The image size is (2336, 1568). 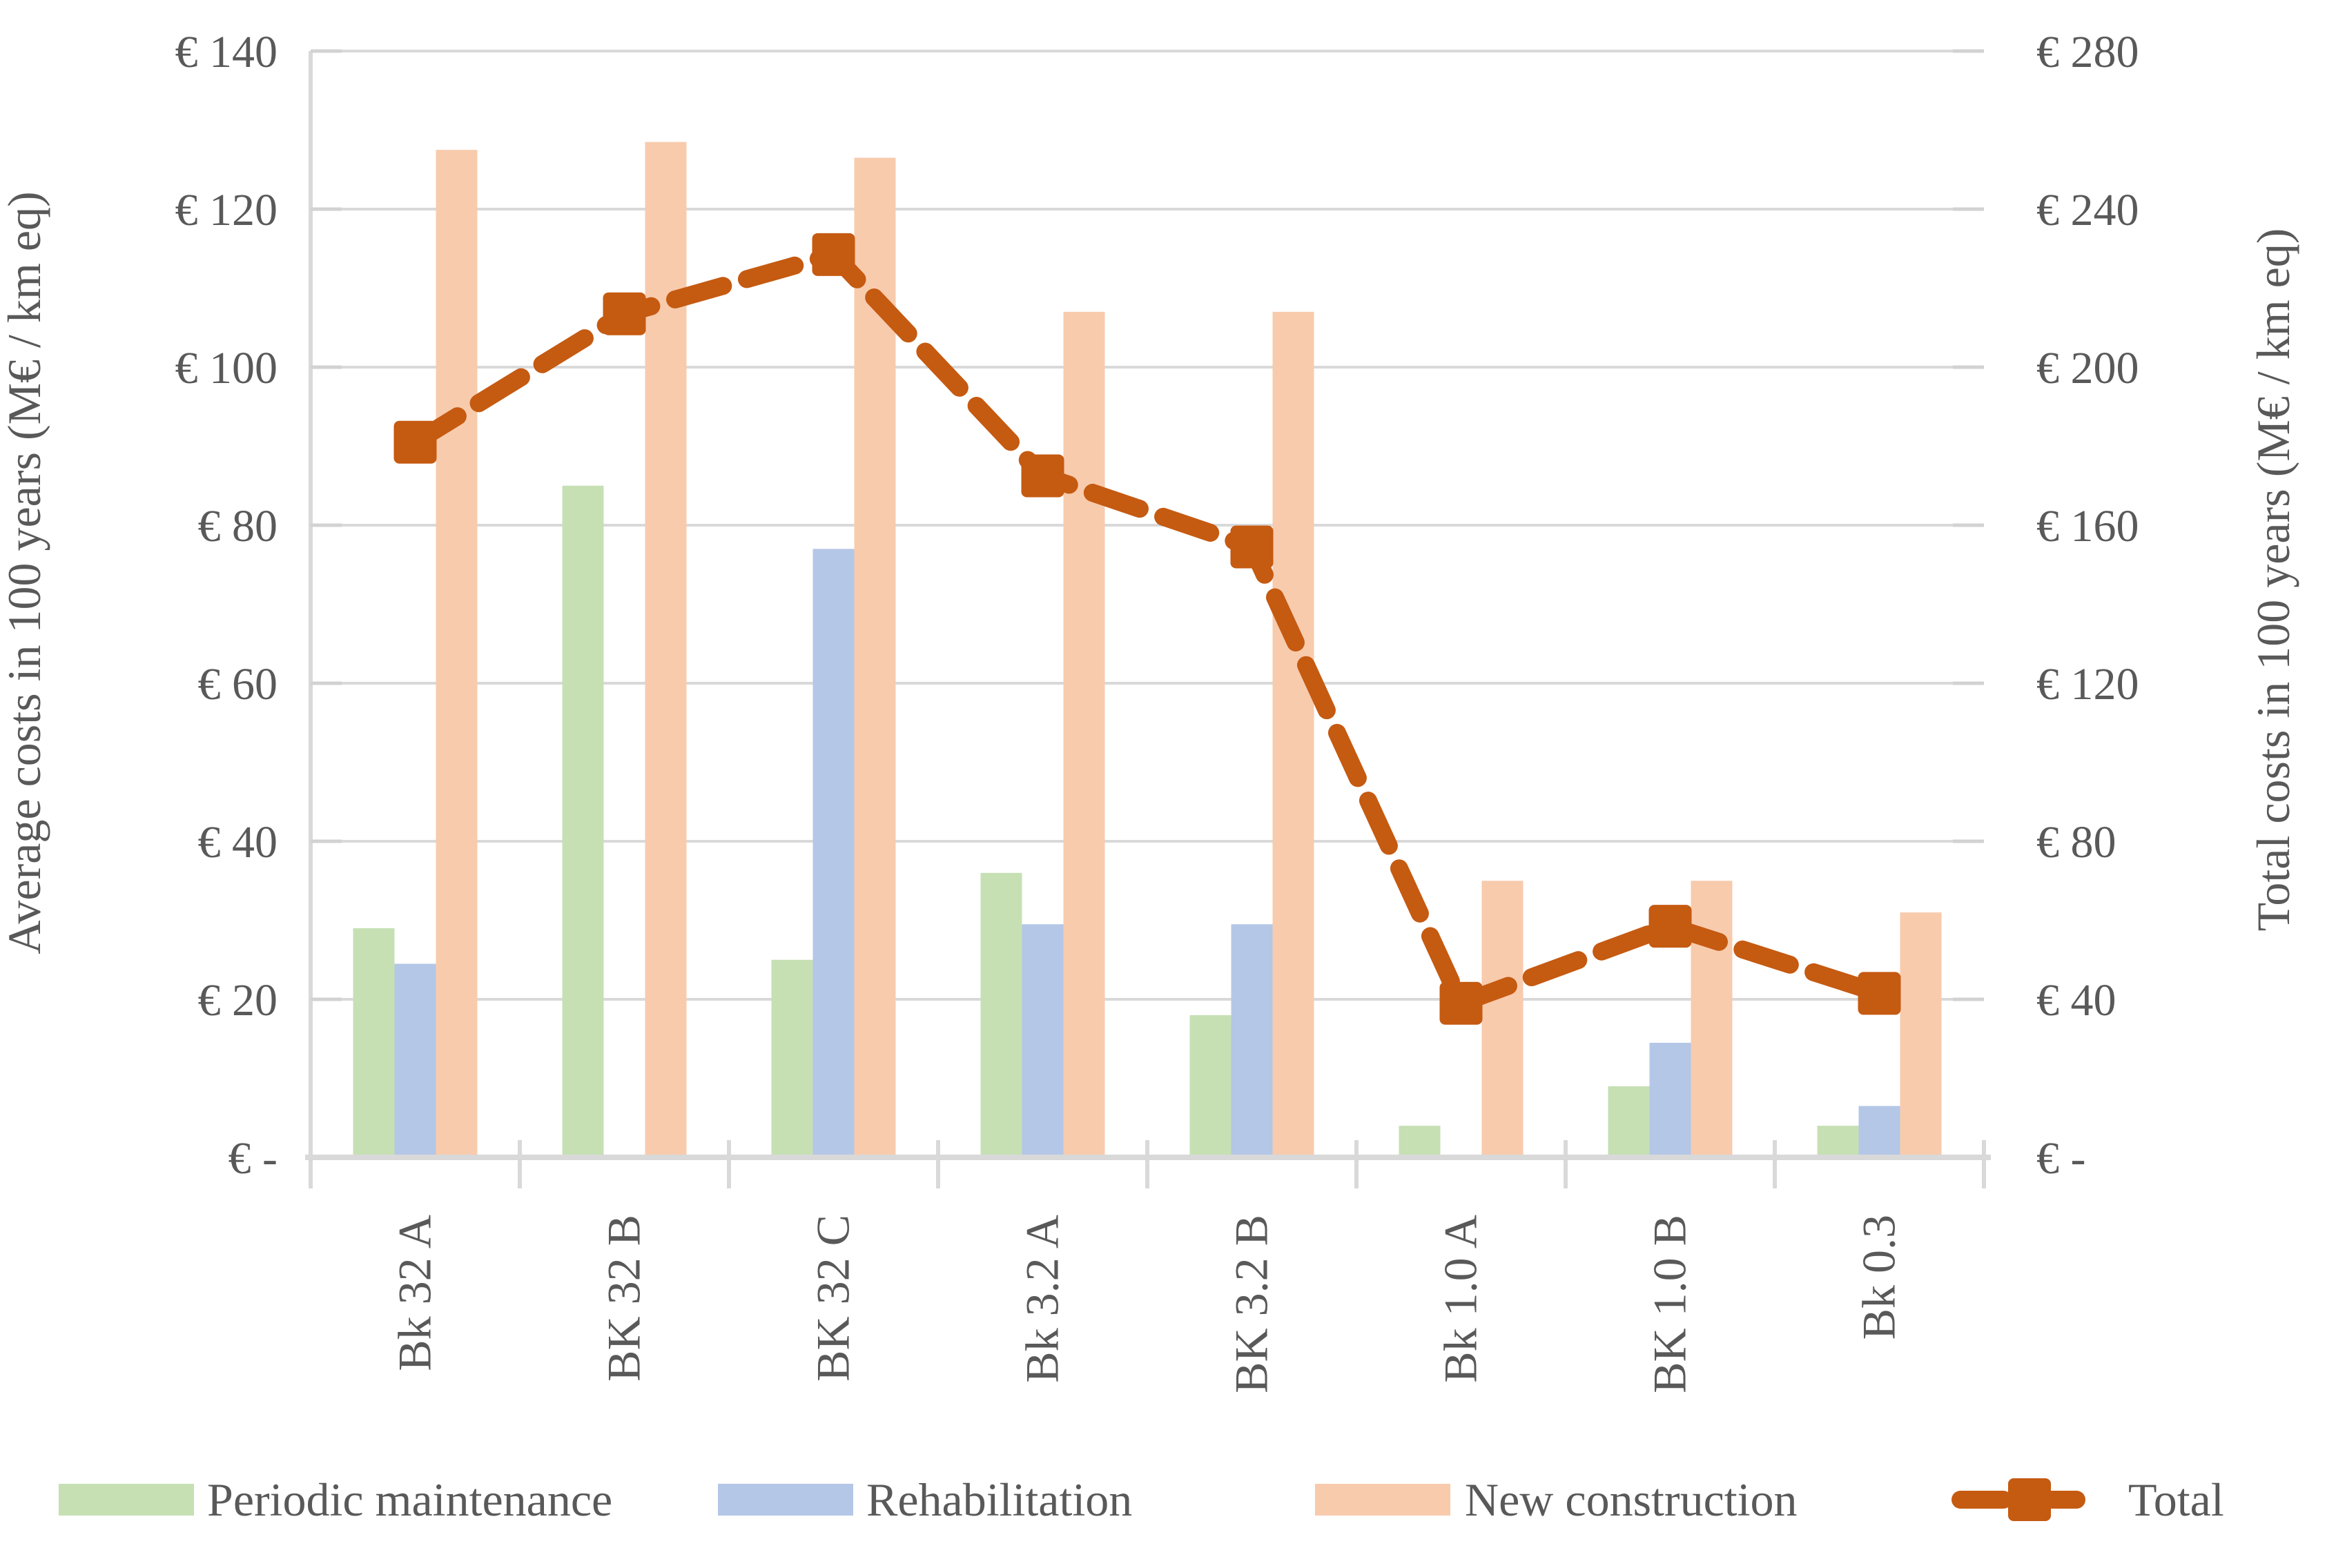 I want to click on right-axis-tick-label: € 240, so click(x=2087, y=210).